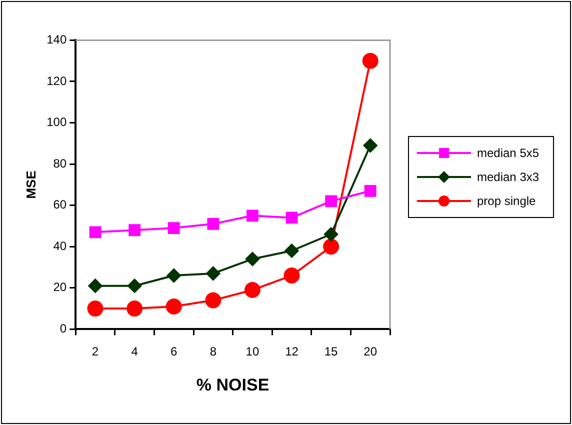 The width and height of the screenshot is (572, 425). Describe the element at coordinates (30, 184) in the screenshot. I see `y-axis-title: MSE` at that location.